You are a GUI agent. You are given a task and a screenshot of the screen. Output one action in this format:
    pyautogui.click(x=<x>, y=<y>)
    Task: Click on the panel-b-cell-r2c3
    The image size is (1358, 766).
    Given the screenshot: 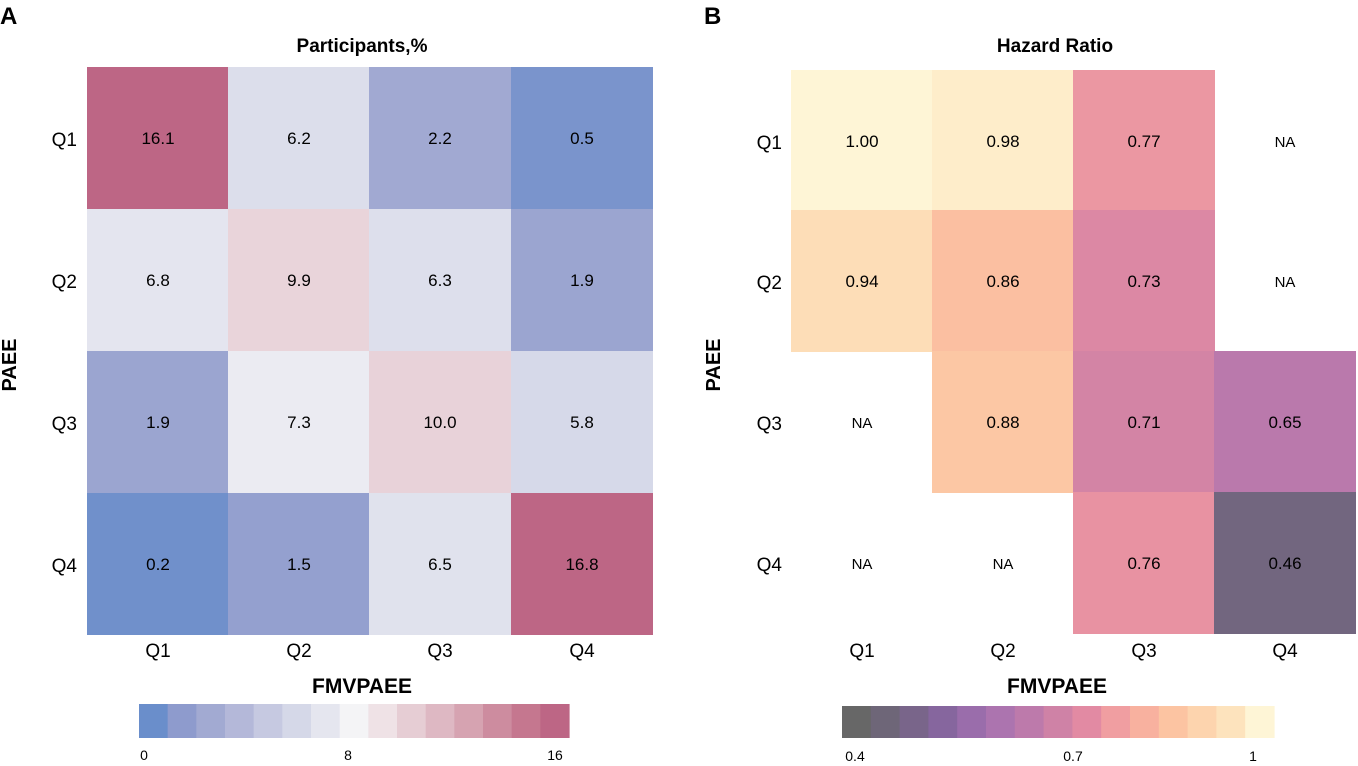 What is the action you would take?
    pyautogui.click(x=1144, y=281)
    